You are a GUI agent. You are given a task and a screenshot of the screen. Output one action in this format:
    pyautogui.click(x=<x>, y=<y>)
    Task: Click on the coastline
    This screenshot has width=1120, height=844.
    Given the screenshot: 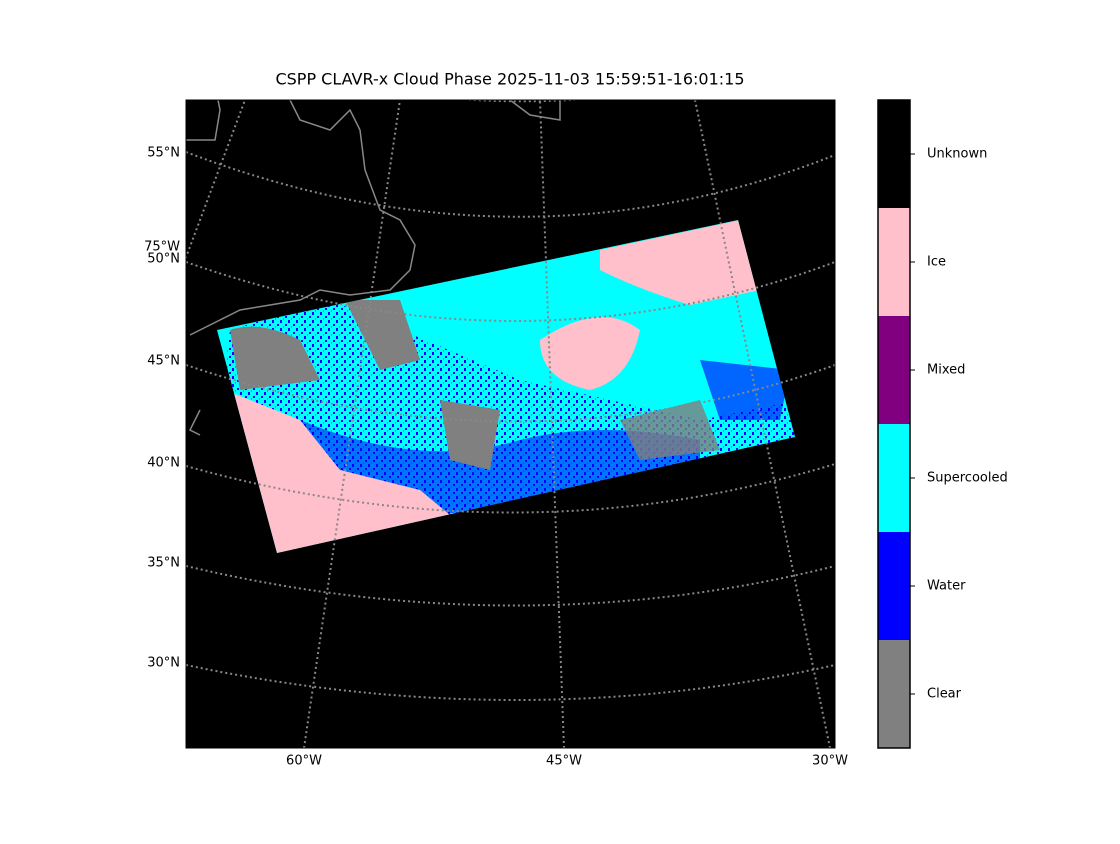 What is the action you would take?
    pyautogui.click(x=373, y=268)
    